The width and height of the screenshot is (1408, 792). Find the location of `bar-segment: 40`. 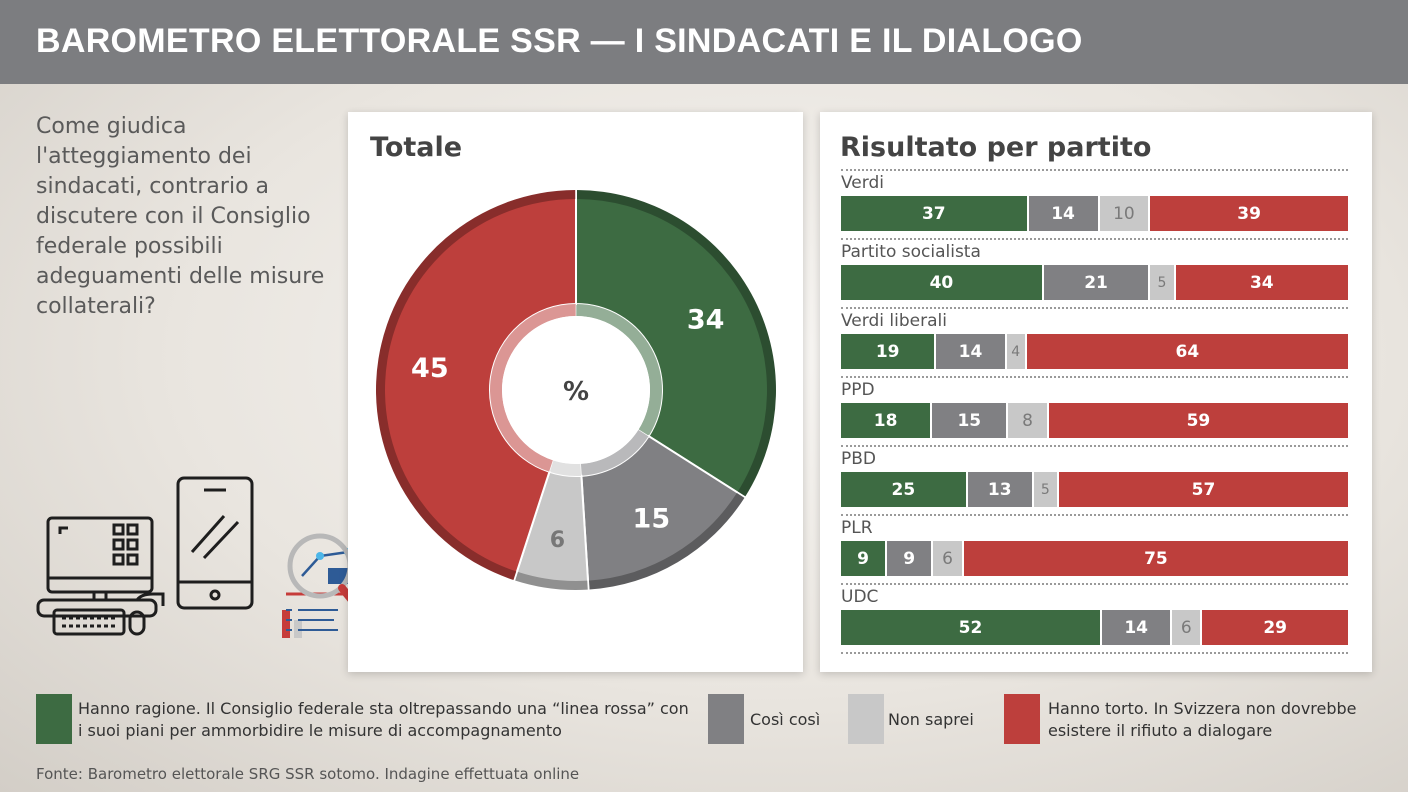

bar-segment: 40 is located at coordinates (942, 282).